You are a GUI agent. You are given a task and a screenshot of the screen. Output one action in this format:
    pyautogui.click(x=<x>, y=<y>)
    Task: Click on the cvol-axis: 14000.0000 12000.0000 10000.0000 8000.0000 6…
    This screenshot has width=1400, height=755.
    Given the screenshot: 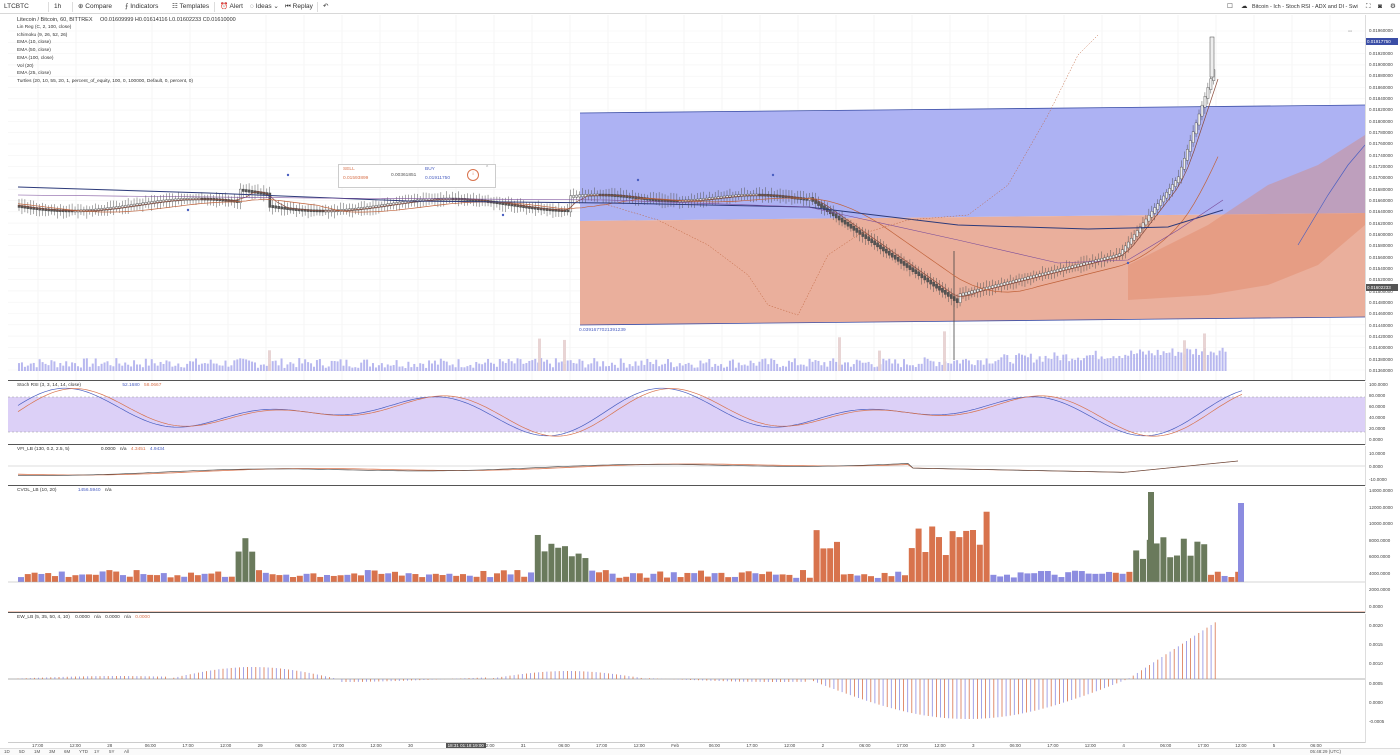 What is the action you would take?
    pyautogui.click(x=1382, y=550)
    